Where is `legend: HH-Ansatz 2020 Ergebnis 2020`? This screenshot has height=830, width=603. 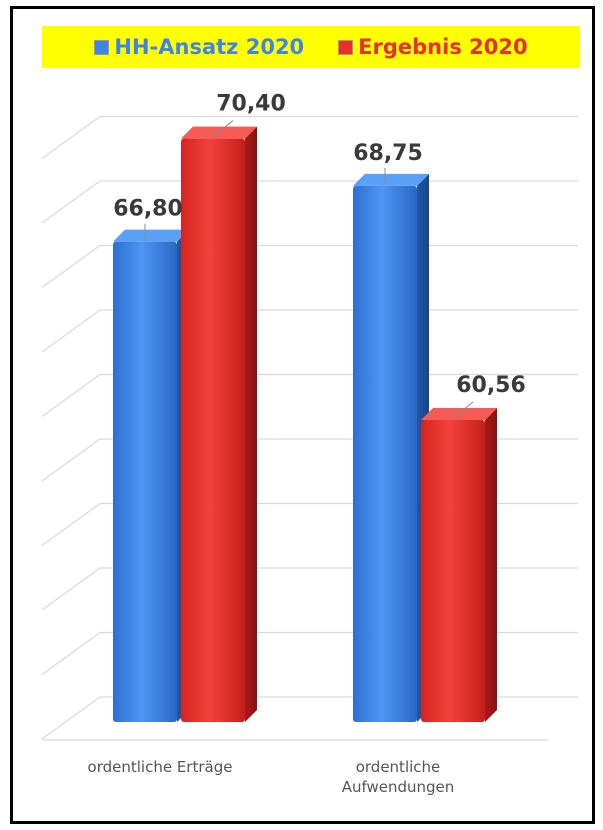 legend: HH-Ansatz 2020 Ergebnis 2020 is located at coordinates (311, 47).